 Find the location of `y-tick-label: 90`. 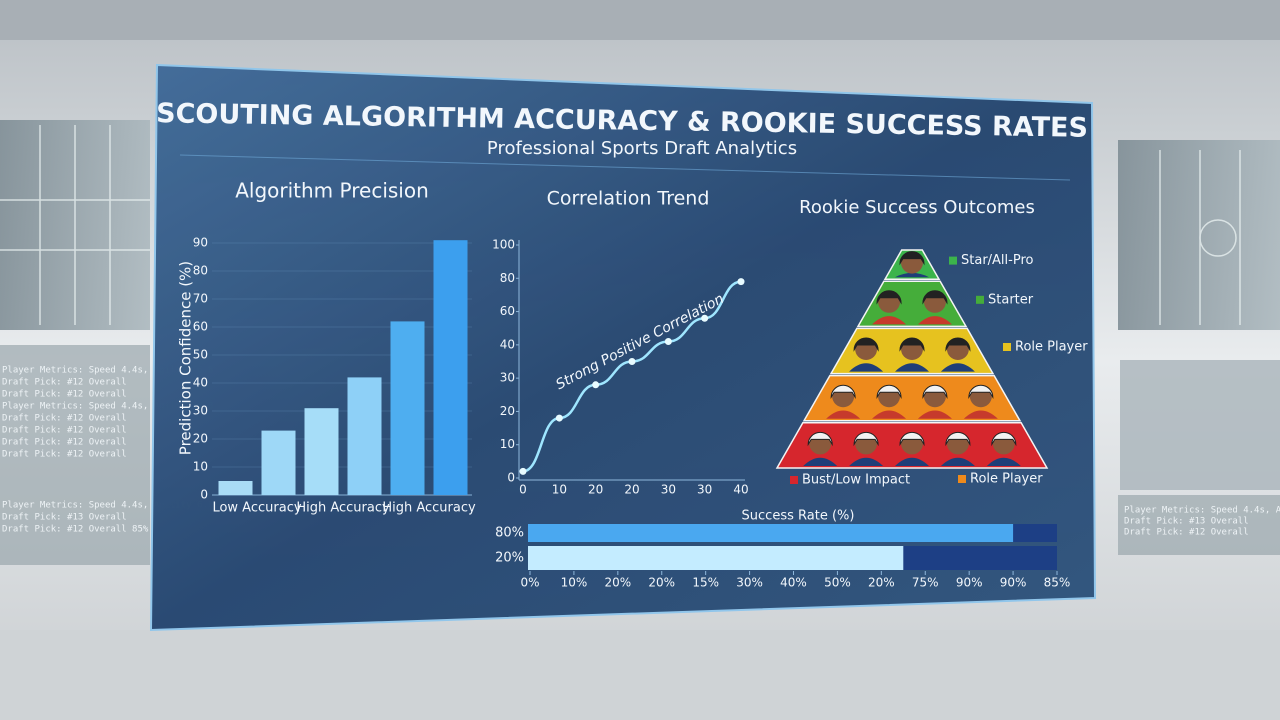

y-tick-label: 90 is located at coordinates (200, 243).